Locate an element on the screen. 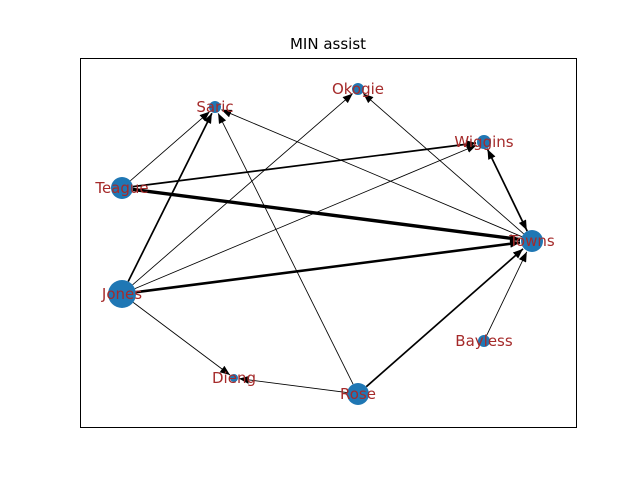 The image size is (640, 480). node-dieng is located at coordinates (234, 378).